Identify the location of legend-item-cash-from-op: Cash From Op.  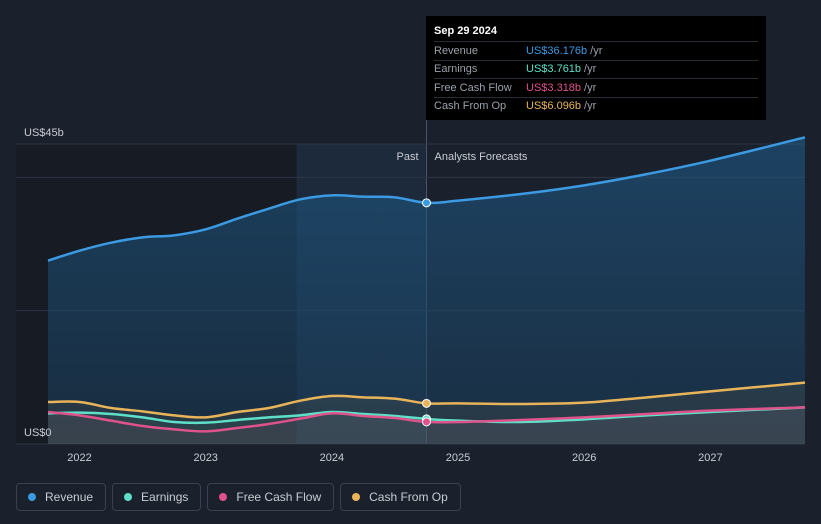
(400, 497).